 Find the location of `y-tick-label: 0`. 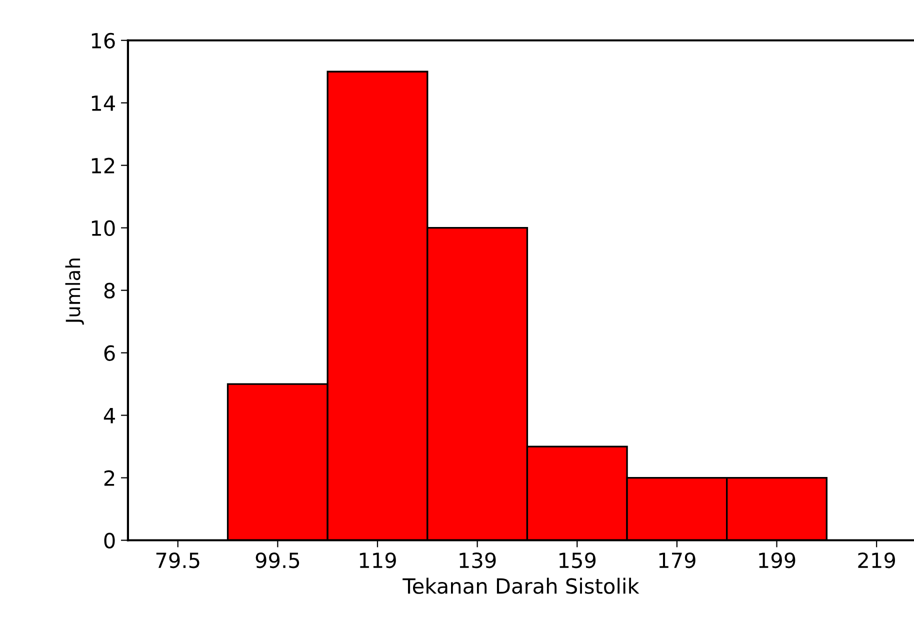

y-tick-label: 0 is located at coordinates (109, 540).